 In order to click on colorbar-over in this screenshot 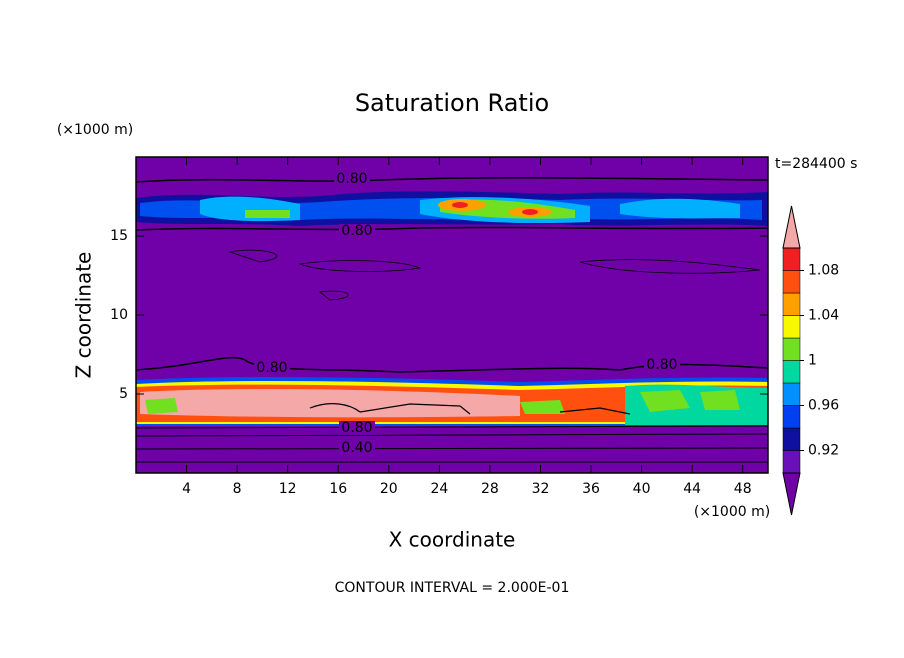, I will do `click(791, 227)`.